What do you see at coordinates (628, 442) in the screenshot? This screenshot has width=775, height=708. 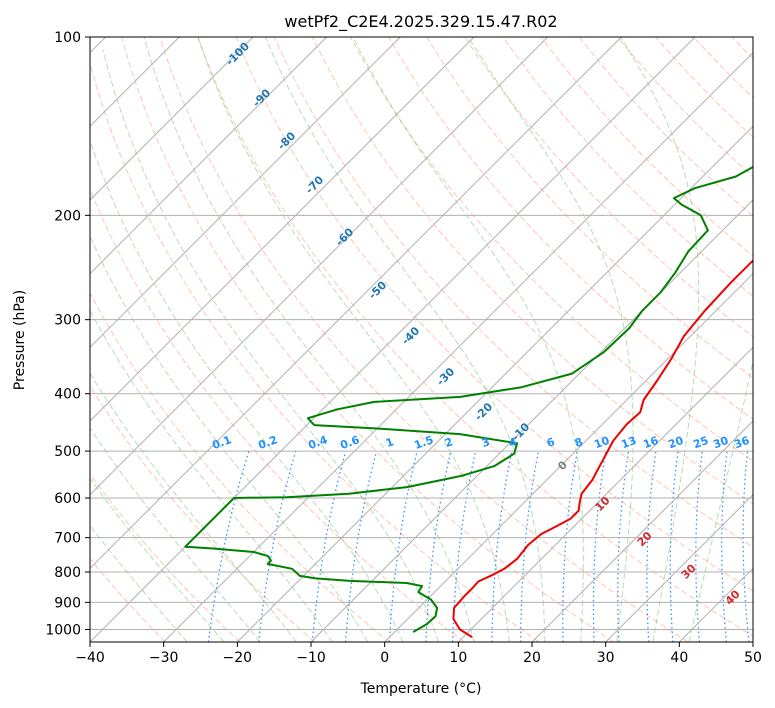 I see `mixing-ratio-label: 13` at bounding box center [628, 442].